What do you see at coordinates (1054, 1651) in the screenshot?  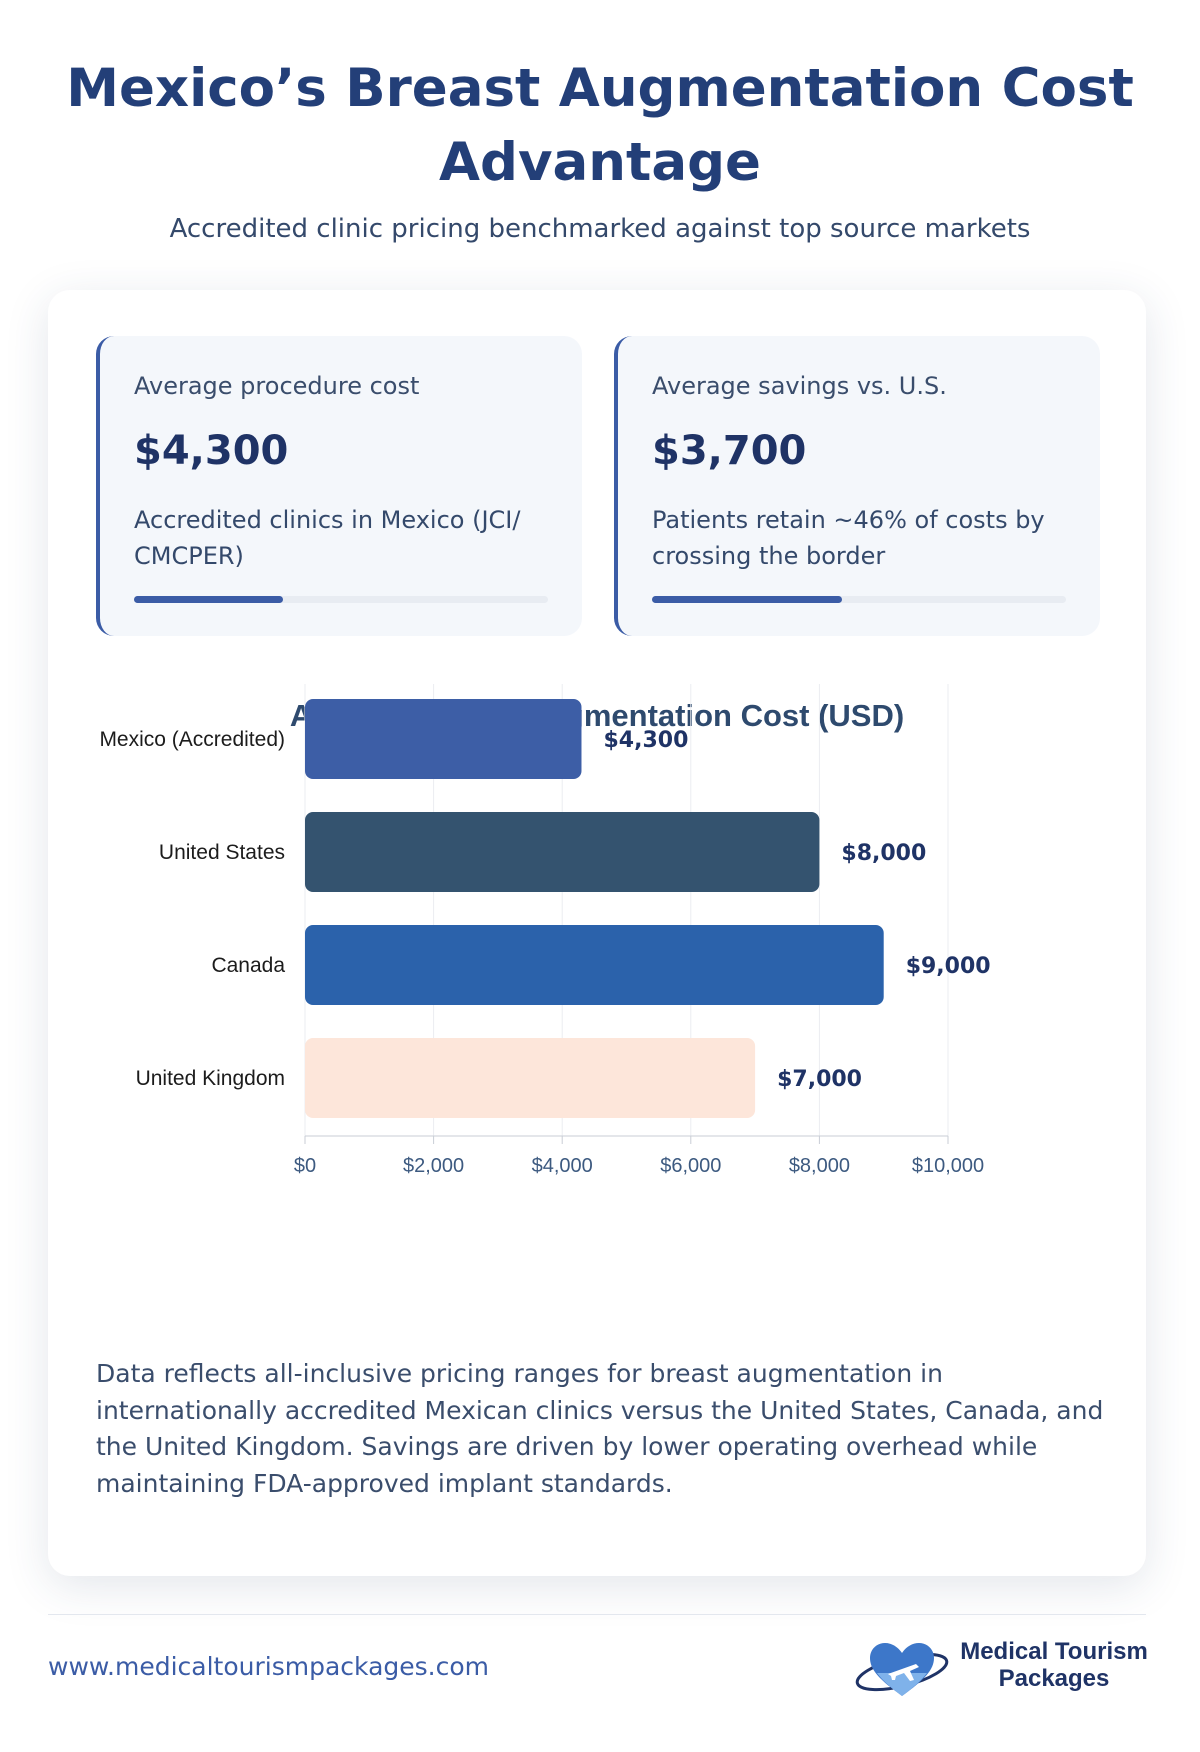 I see `brand-name-line1: Medical Tourism` at bounding box center [1054, 1651].